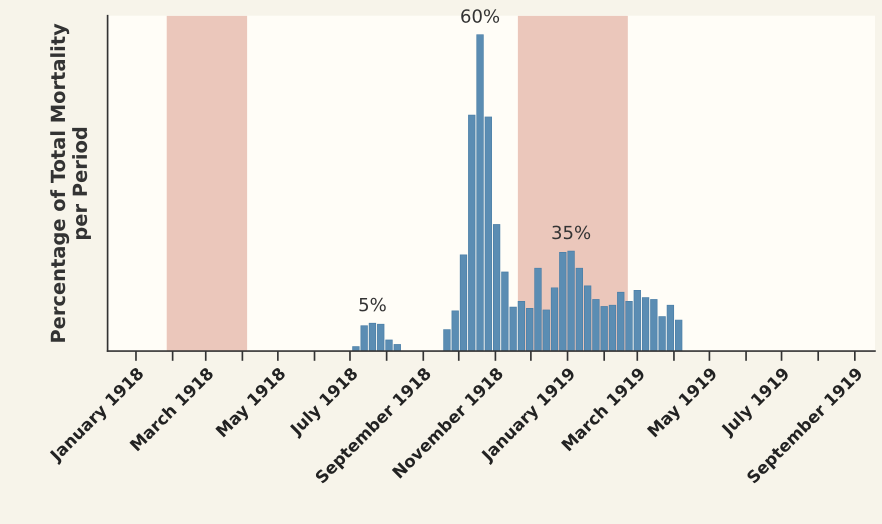  Describe the element at coordinates (373, 305) in the screenshot. I see `annotation: 5%` at that location.